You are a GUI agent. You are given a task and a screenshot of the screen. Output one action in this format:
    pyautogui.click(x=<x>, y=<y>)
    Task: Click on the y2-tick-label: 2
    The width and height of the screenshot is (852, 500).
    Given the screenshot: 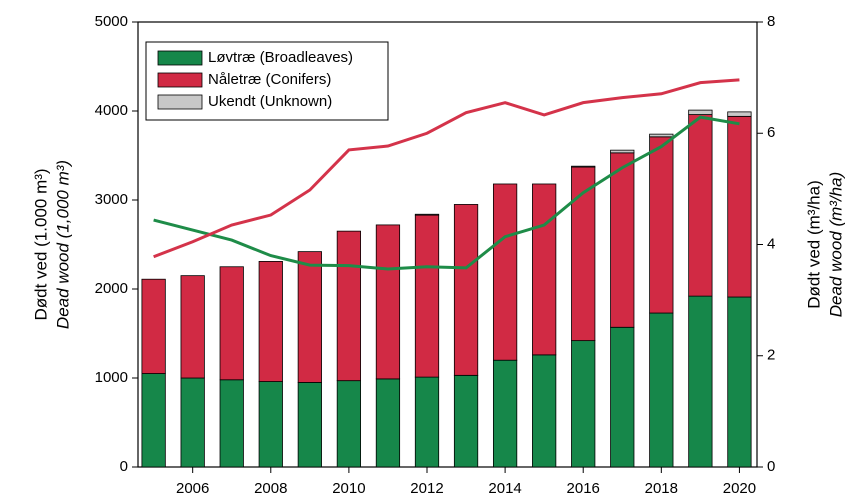 What is the action you would take?
    pyautogui.click(x=771, y=355)
    